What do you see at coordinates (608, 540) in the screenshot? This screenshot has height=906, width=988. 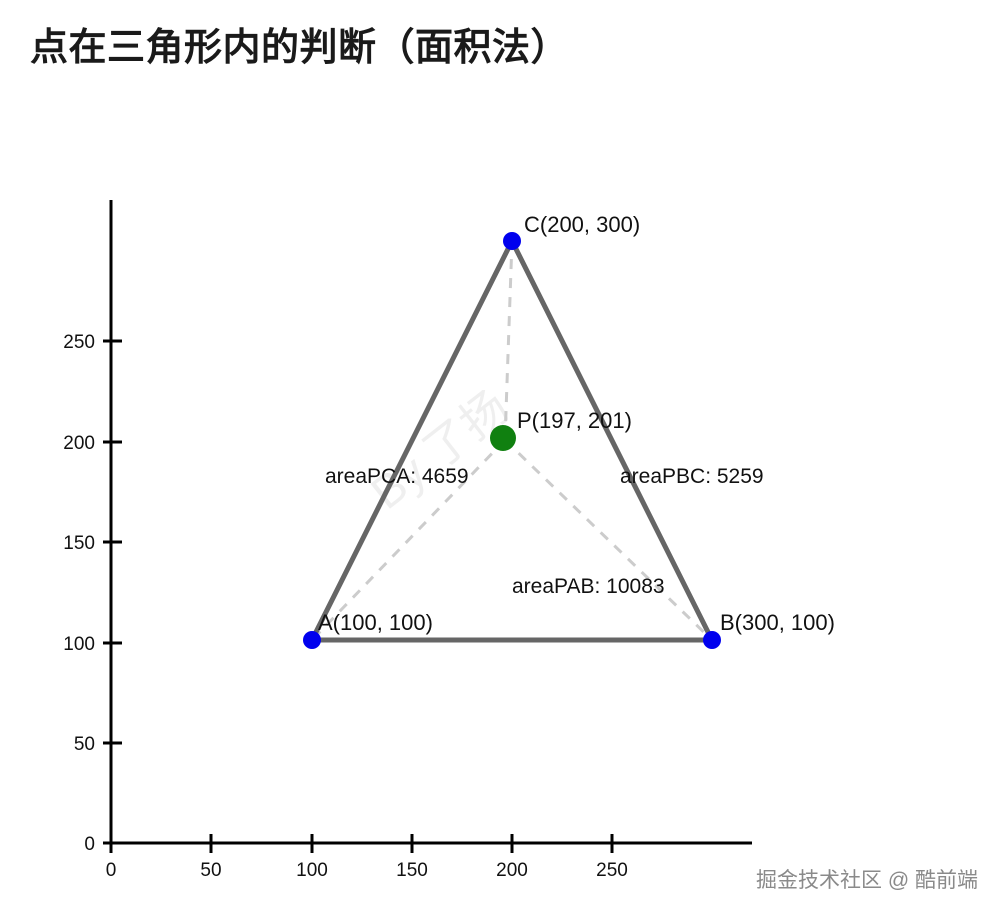 I see `edge-p-to-b` at bounding box center [608, 540].